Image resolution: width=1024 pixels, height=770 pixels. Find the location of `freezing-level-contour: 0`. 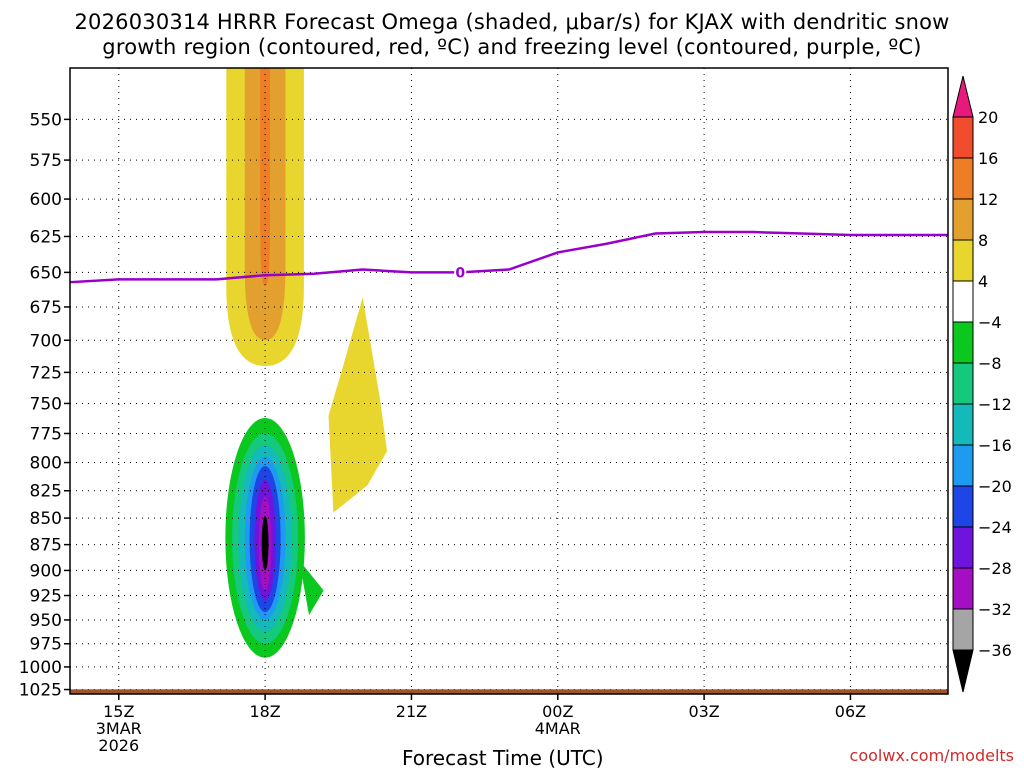

freezing-level-contour: 0 is located at coordinates (508, 257).